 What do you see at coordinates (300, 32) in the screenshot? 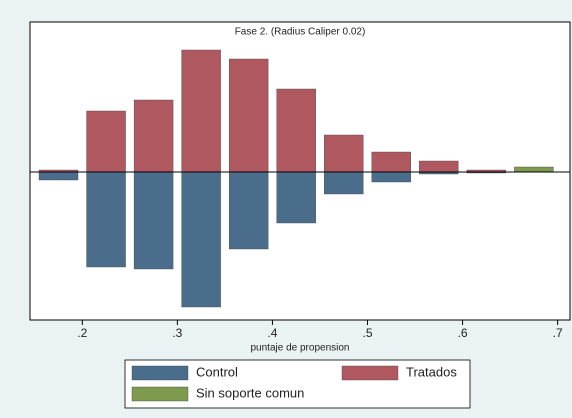
I see `chart-title: Fase 2. (Radius Caliper 0.02)` at bounding box center [300, 32].